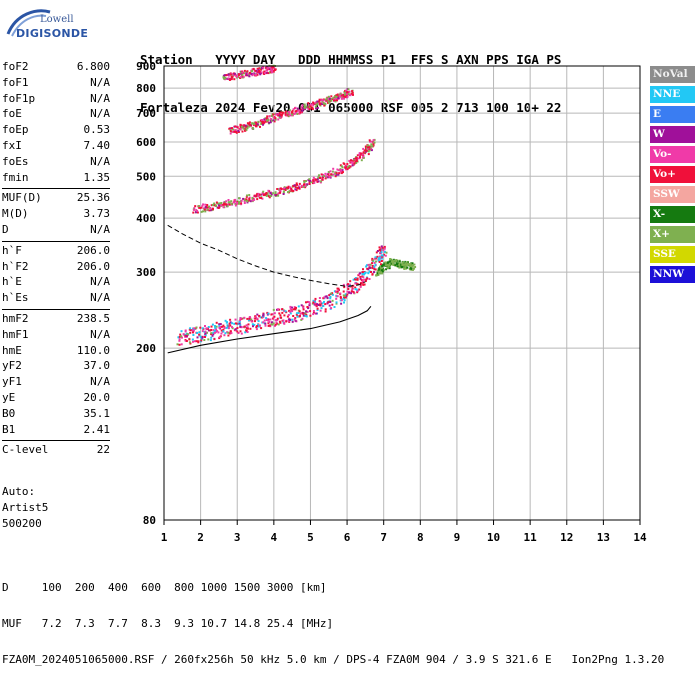  What do you see at coordinates (56, 283) in the screenshot?
I see `param-row-h-e: h`E N/A` at bounding box center [56, 283].